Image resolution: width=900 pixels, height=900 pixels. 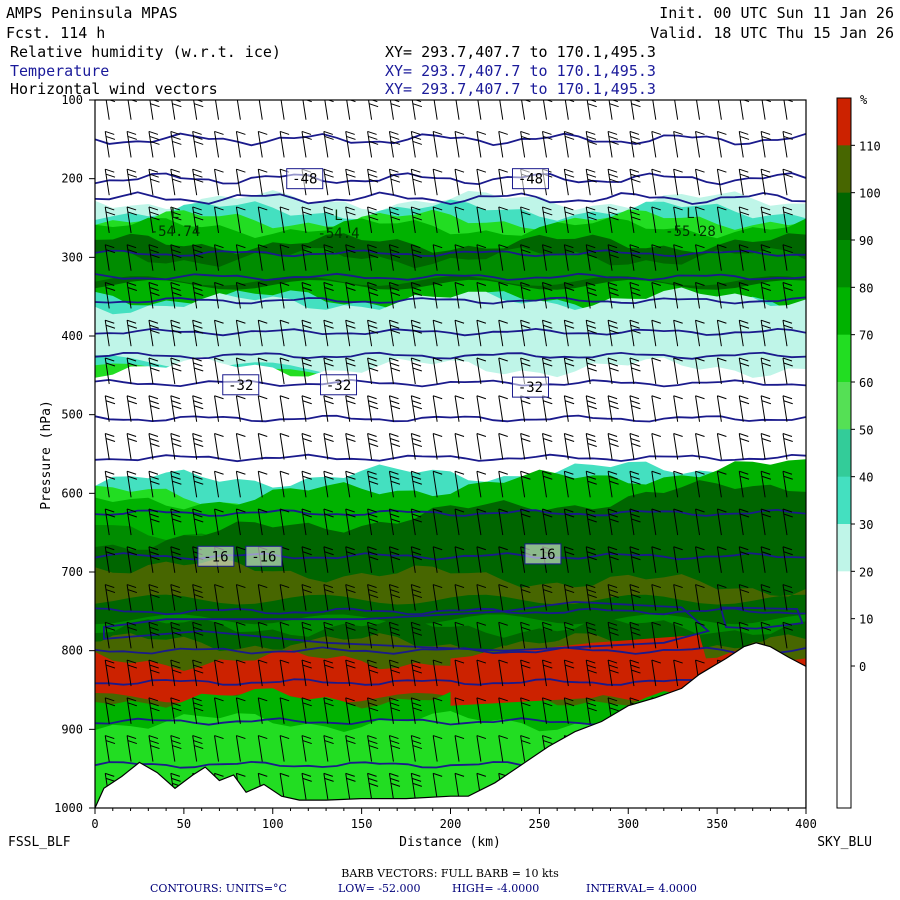 I want to click on colorbar-label: 30, so click(x=866, y=525).